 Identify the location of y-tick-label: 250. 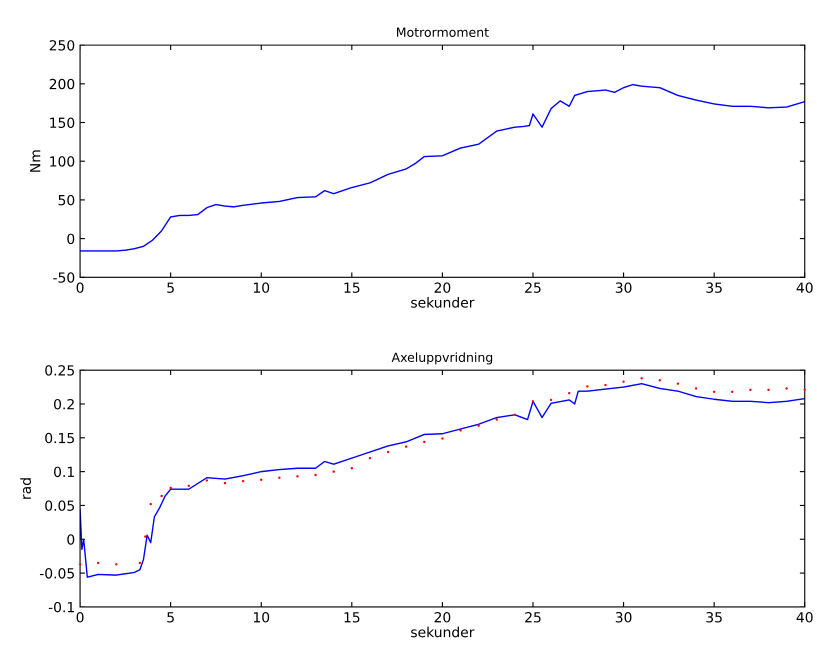
(62, 45).